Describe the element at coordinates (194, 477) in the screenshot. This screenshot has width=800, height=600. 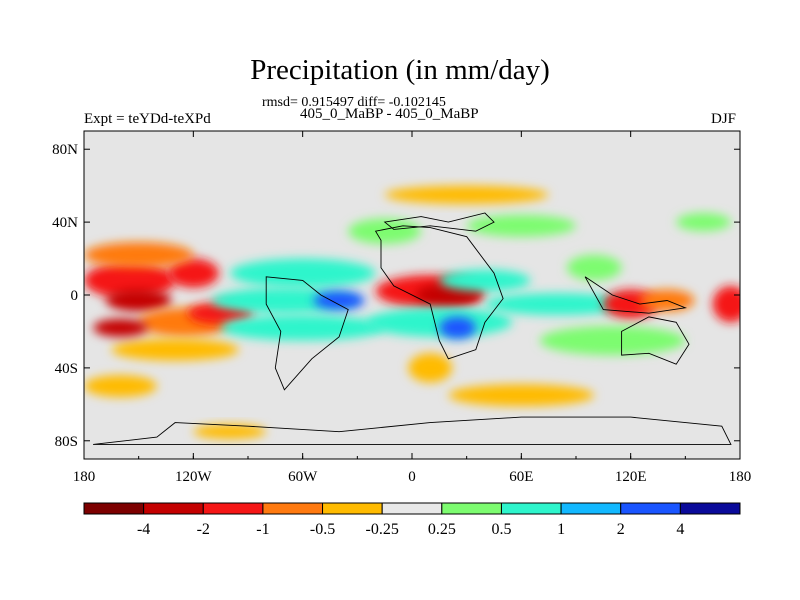
I see `x-tick-label: 120W` at that location.